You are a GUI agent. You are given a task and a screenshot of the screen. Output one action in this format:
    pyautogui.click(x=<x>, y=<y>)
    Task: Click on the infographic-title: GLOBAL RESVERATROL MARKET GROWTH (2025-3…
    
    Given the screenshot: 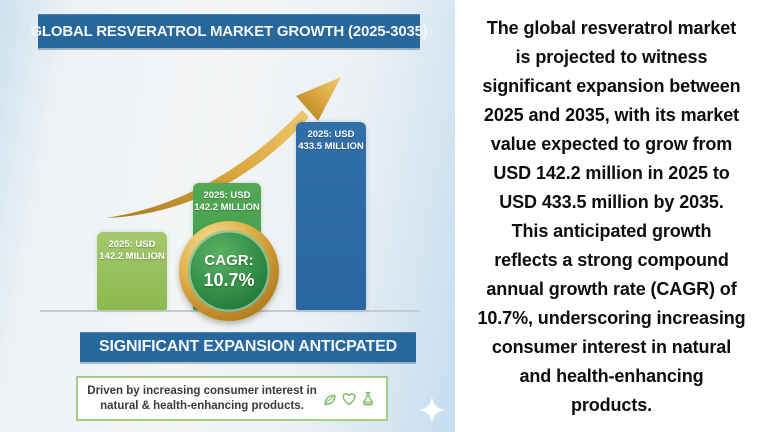 What is the action you would take?
    pyautogui.click(x=229, y=31)
    